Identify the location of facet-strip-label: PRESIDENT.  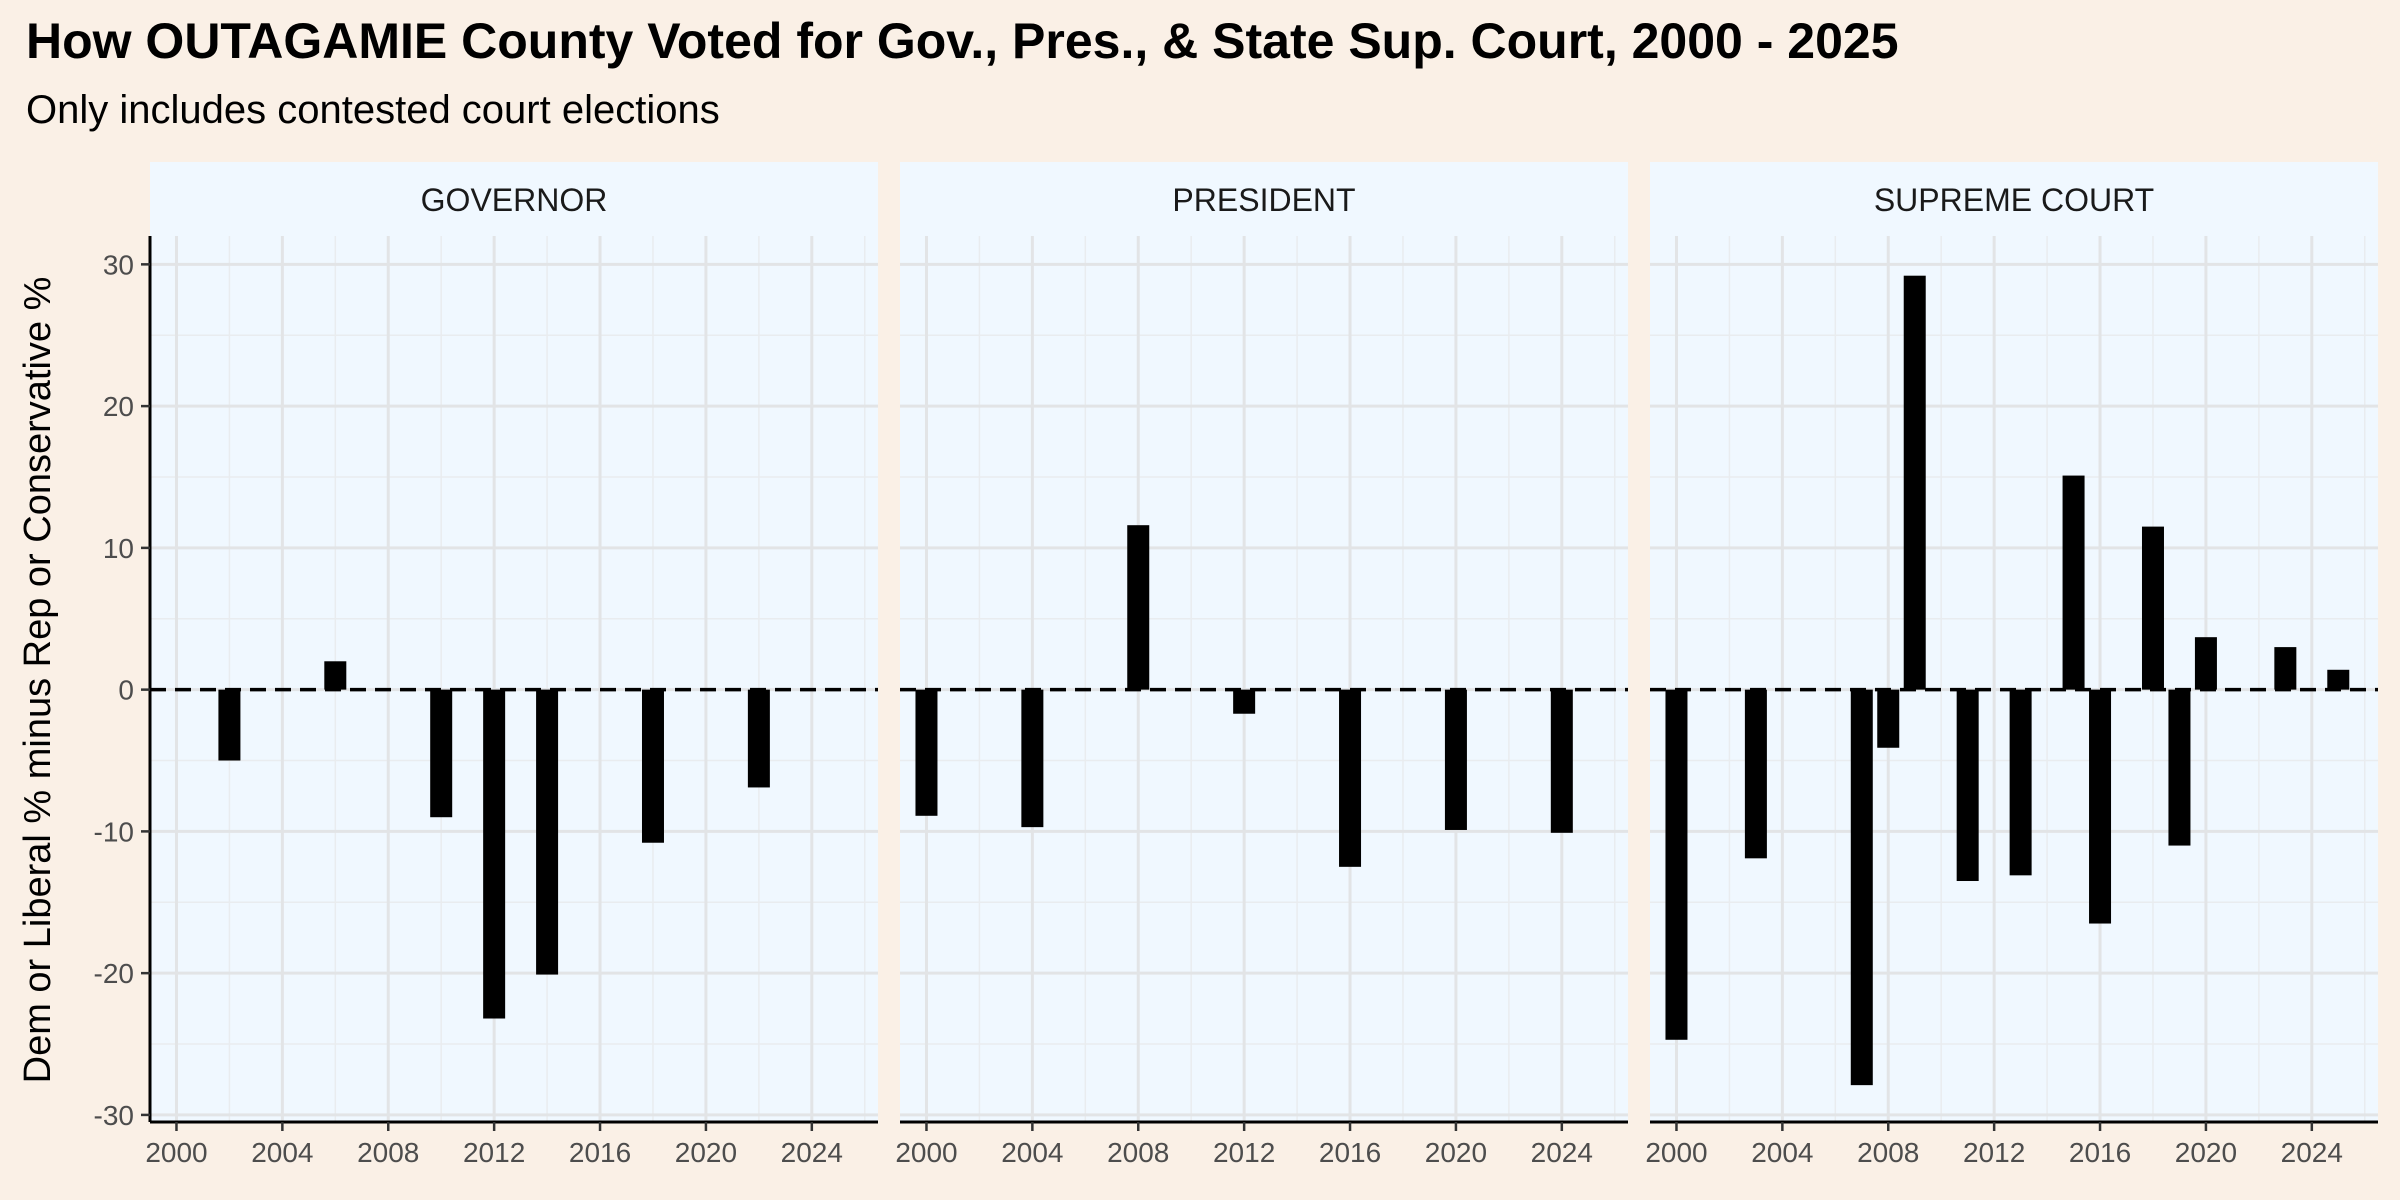
(1263, 200).